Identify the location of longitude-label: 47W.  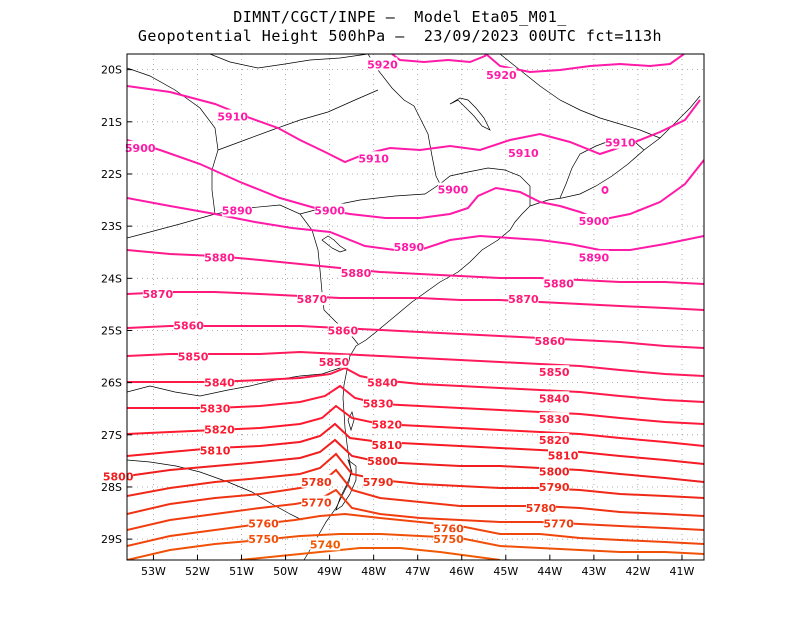
(417, 571).